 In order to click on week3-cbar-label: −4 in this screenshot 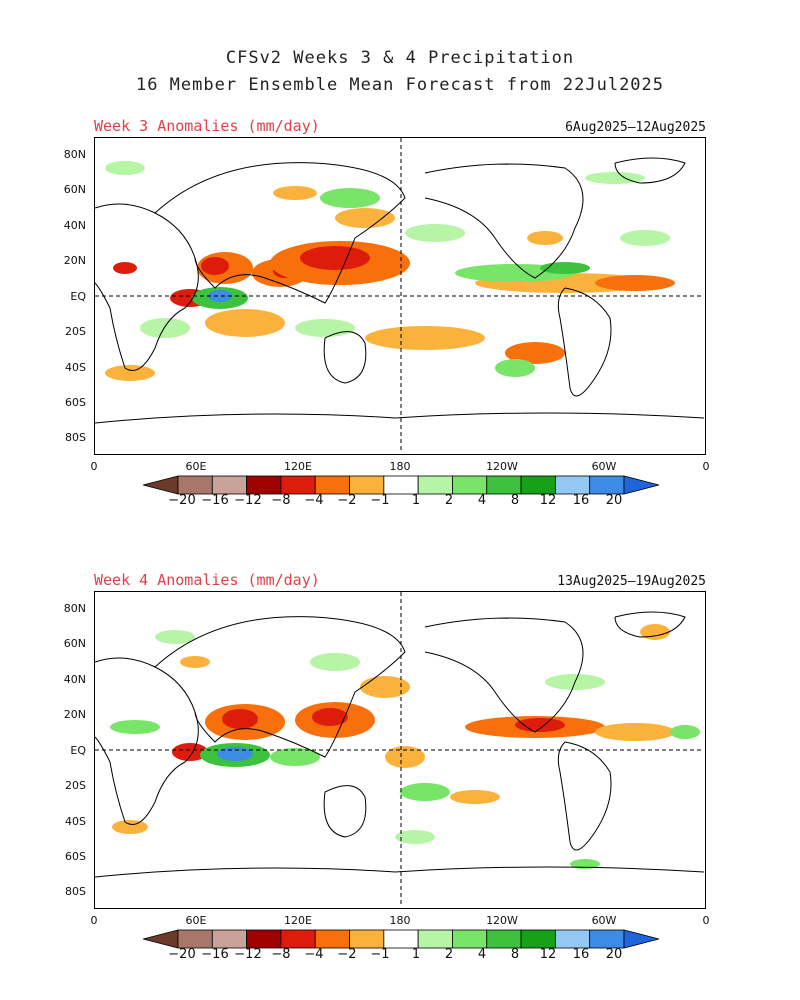, I will do `click(314, 500)`.